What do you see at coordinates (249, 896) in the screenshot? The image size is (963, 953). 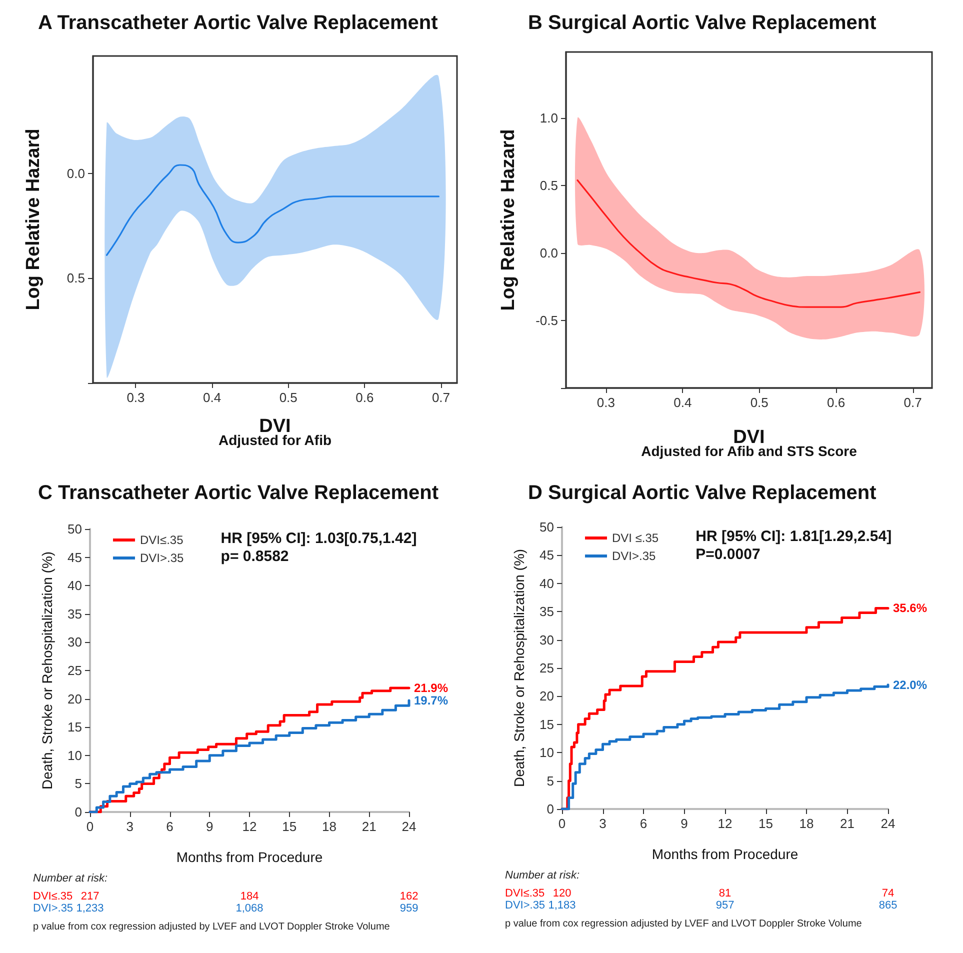 I see `text: 184` at bounding box center [249, 896].